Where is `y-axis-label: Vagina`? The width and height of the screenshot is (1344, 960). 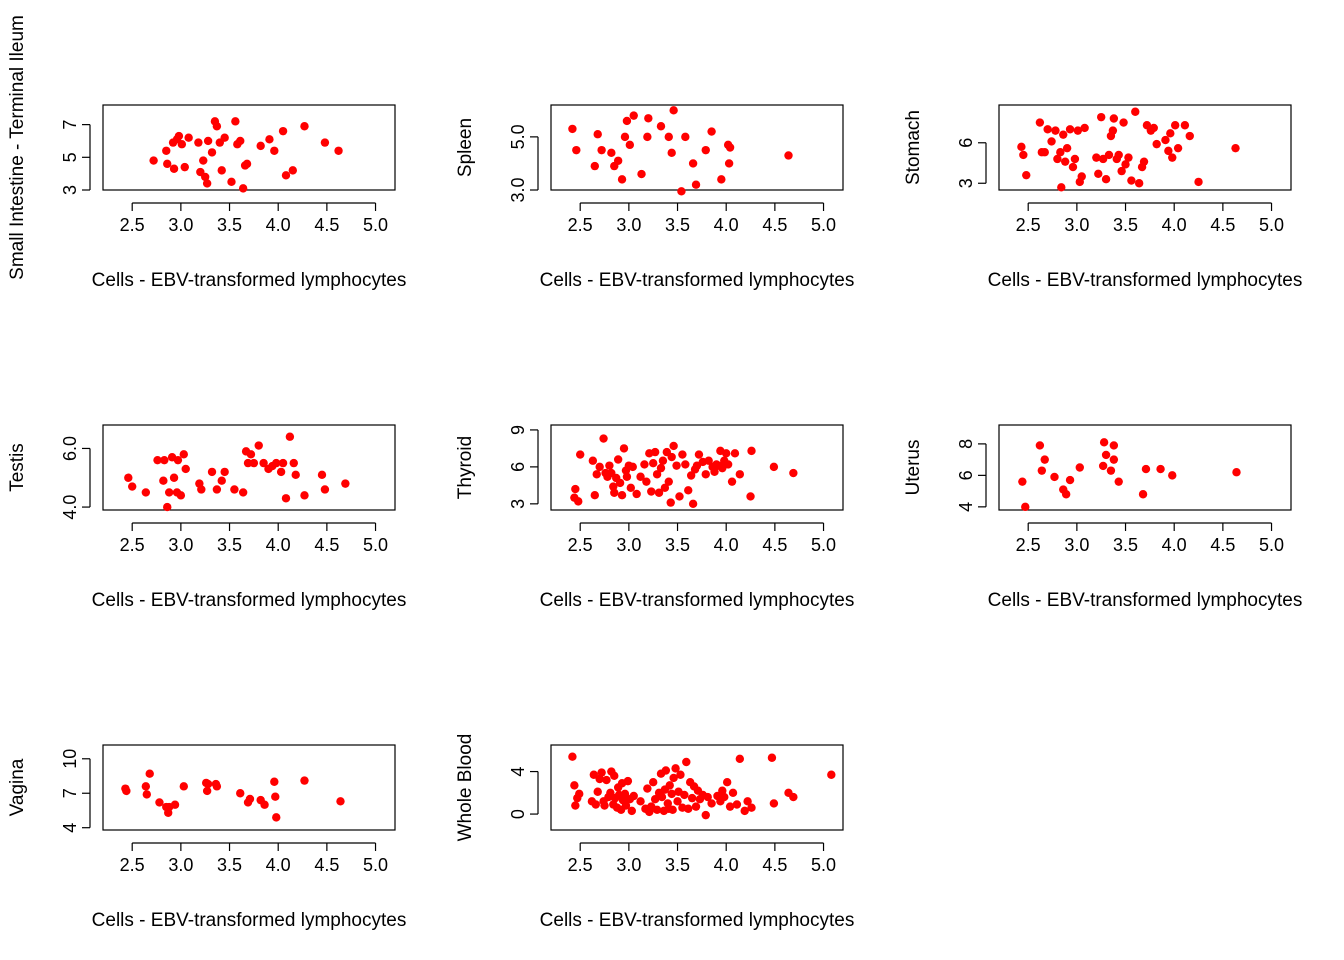 y-axis-label: Vagina is located at coordinates (17, 787).